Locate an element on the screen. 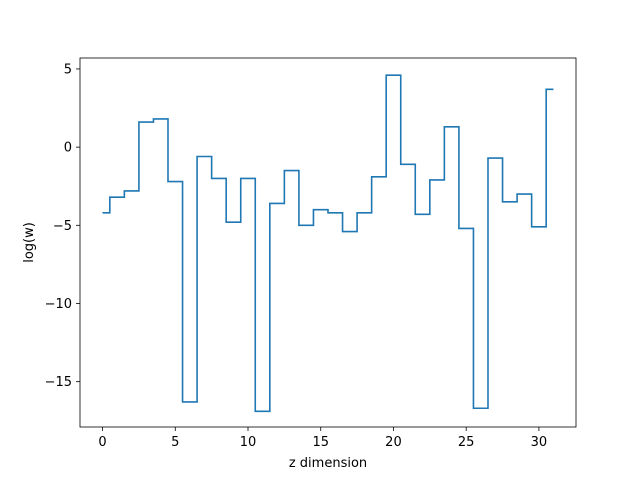  x-tick-label: 5 is located at coordinates (175, 442).